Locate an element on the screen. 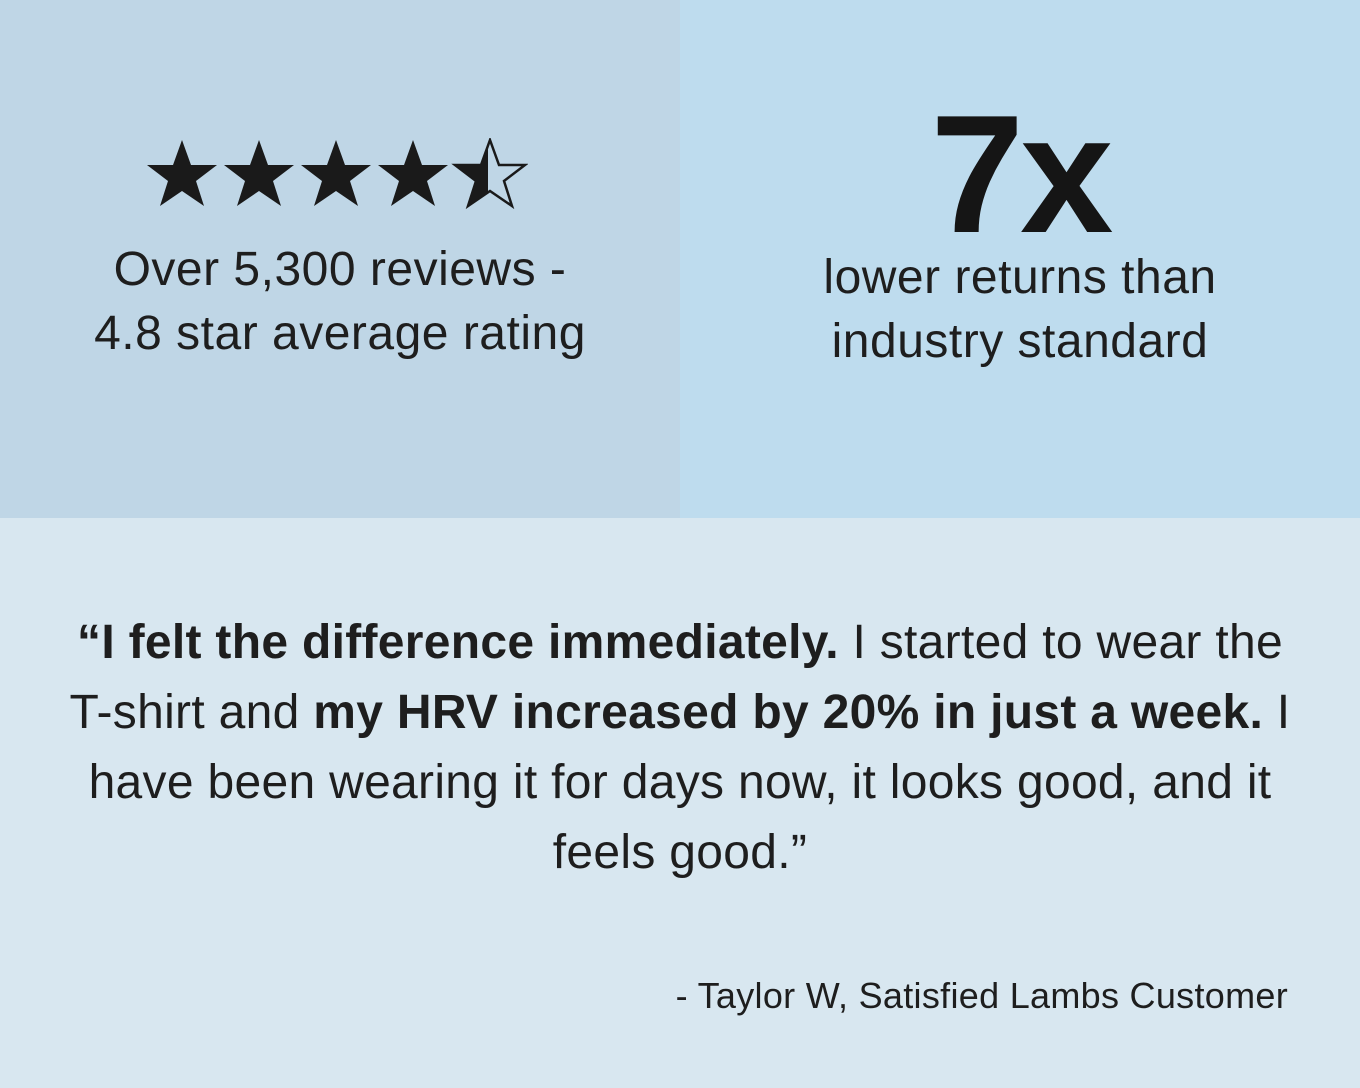  returns-description: lower returns than industry standard is located at coordinates (1020, 310).